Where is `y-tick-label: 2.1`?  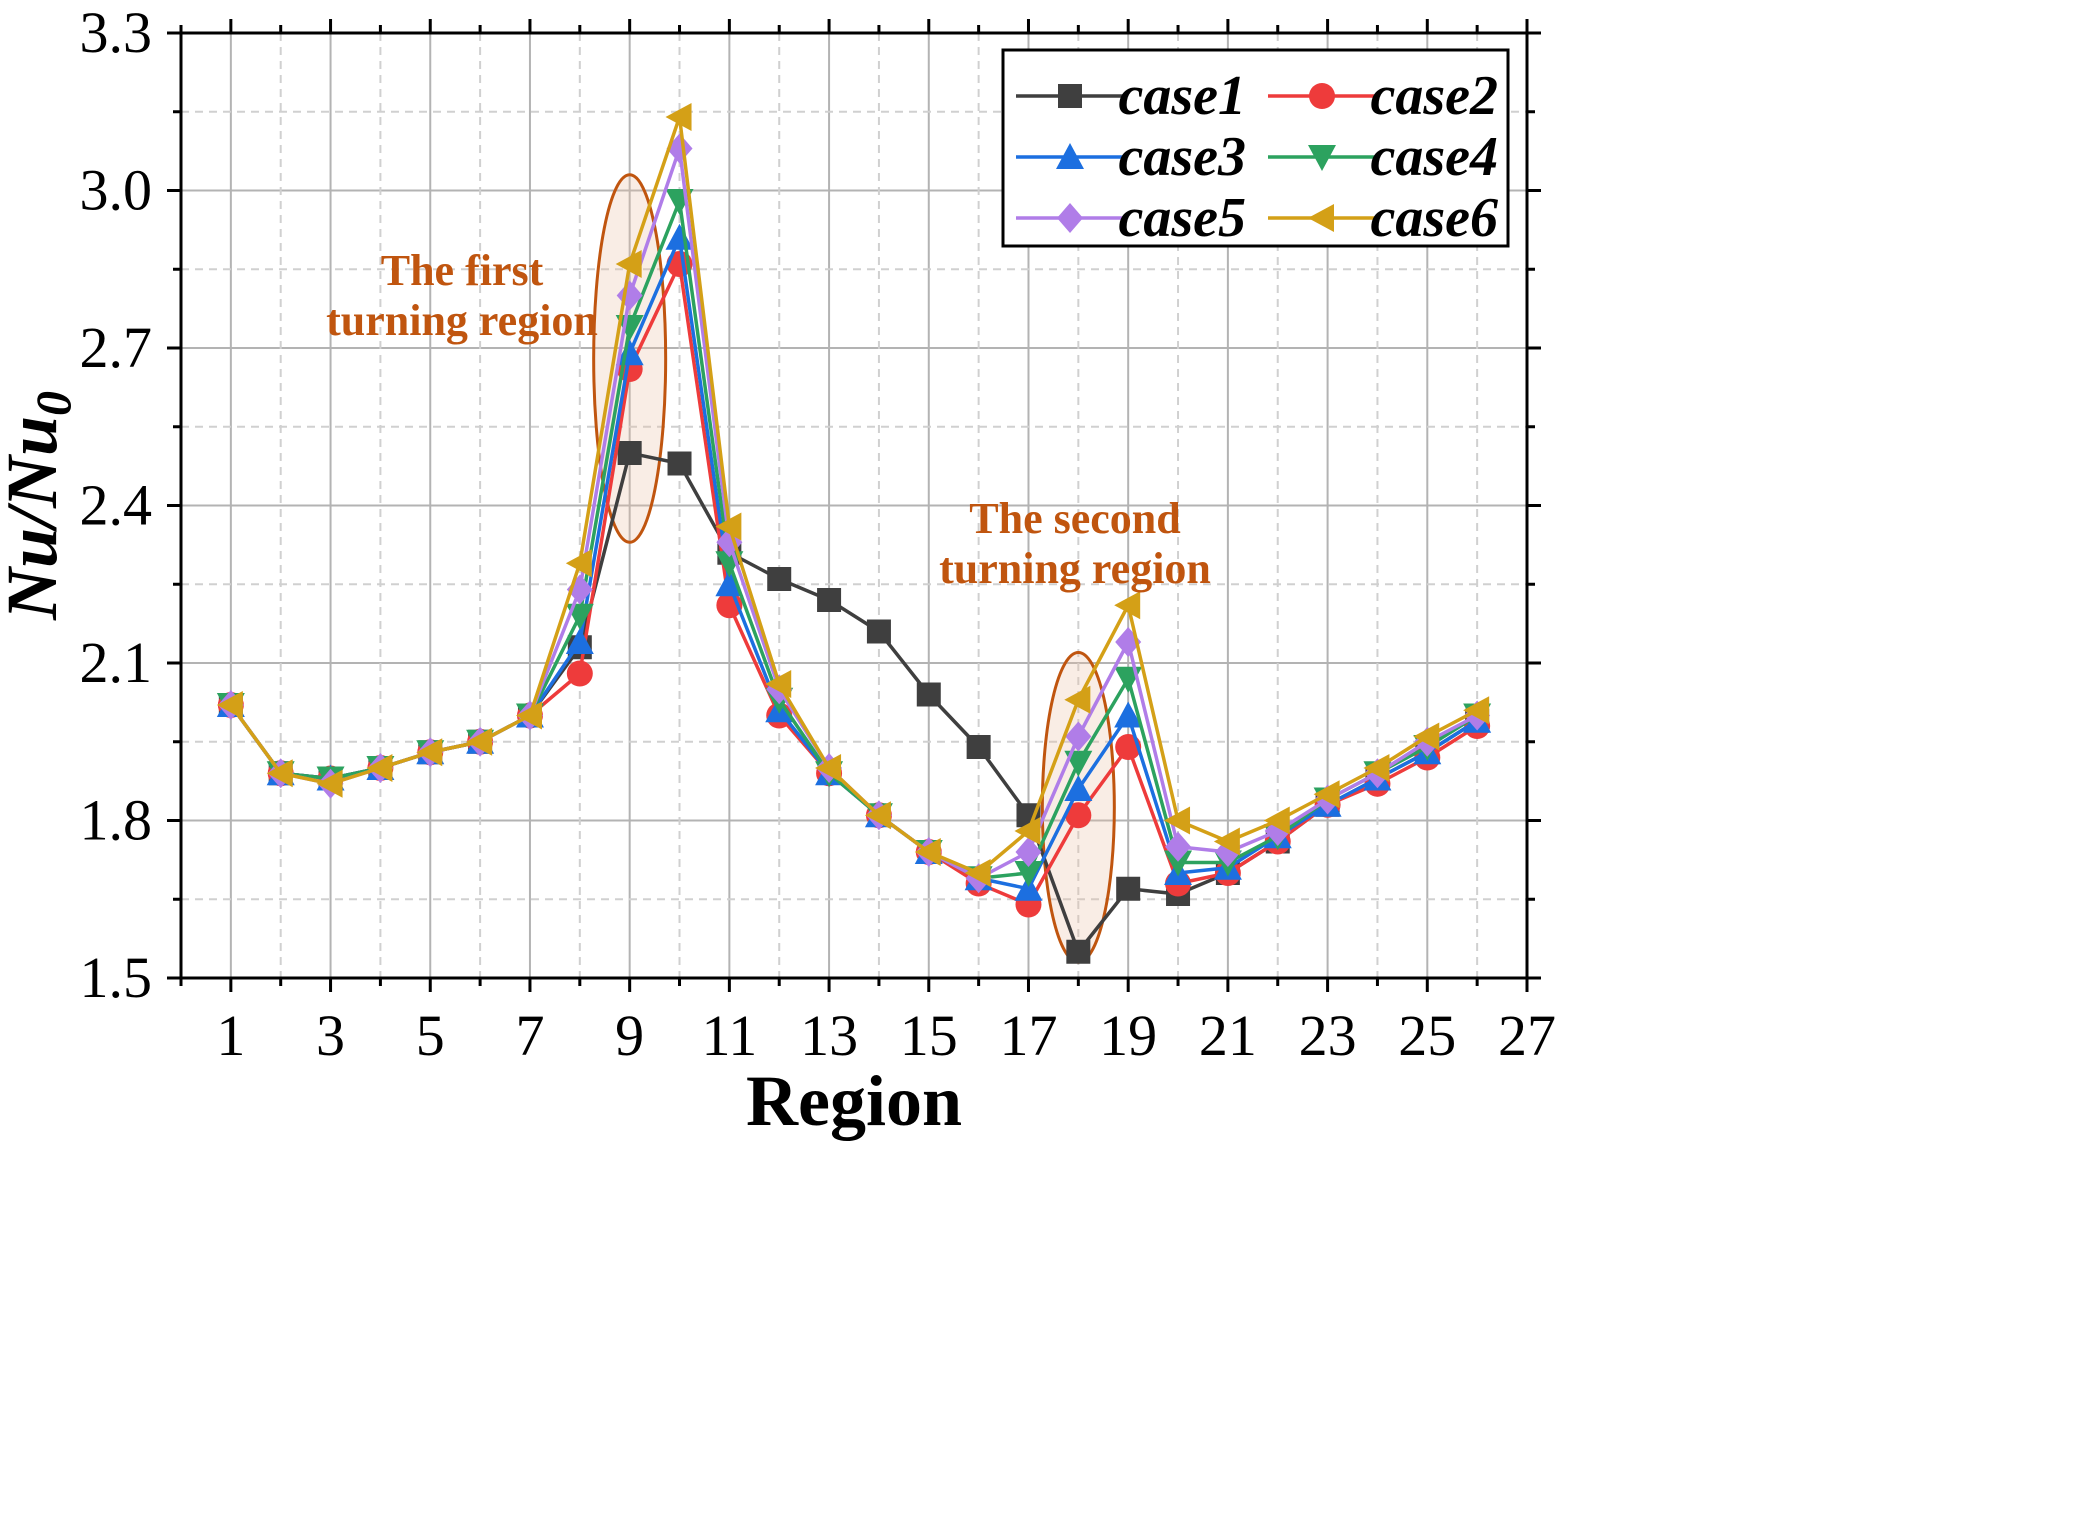
y-tick-label: 2.1 is located at coordinates (116, 662).